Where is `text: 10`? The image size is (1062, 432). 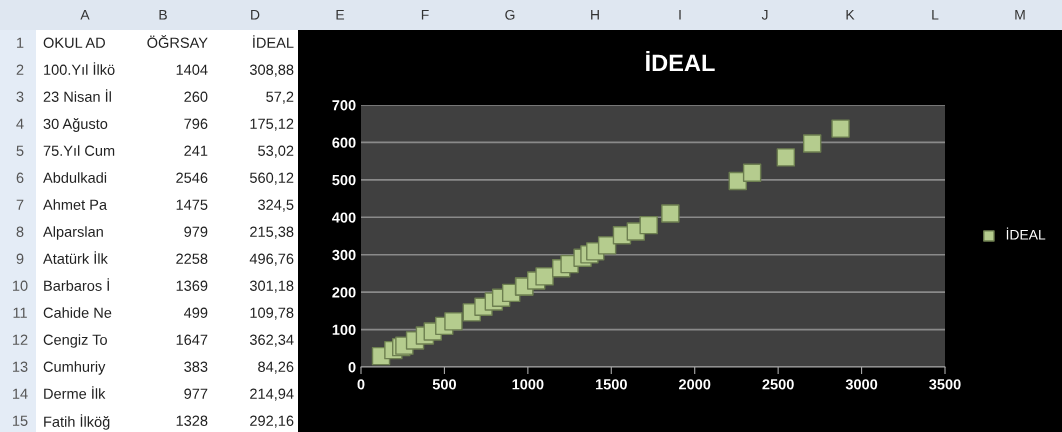
text: 10 is located at coordinates (20, 285).